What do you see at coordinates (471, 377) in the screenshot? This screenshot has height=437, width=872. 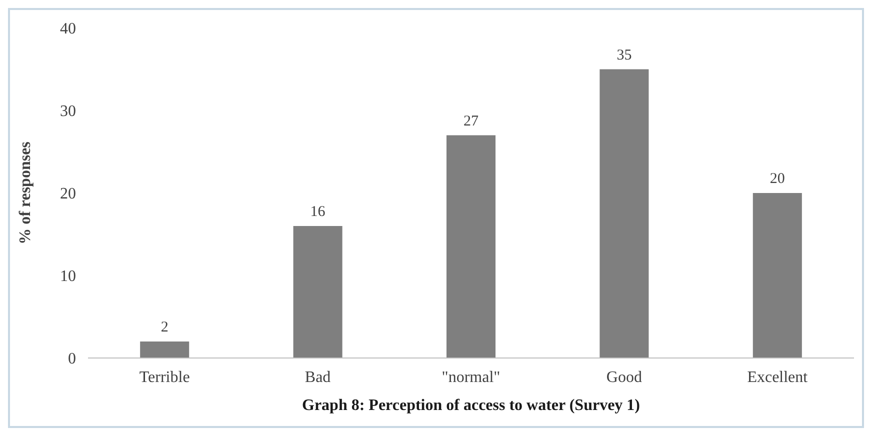 I see `x-tick-label: "normal"` at bounding box center [471, 377].